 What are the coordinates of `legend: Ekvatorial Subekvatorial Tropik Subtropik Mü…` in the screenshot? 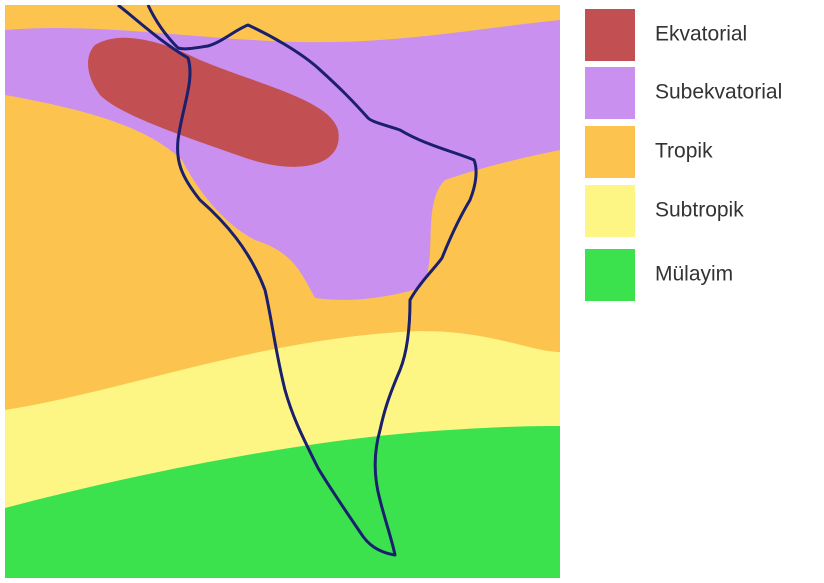 It's located at (683, 155).